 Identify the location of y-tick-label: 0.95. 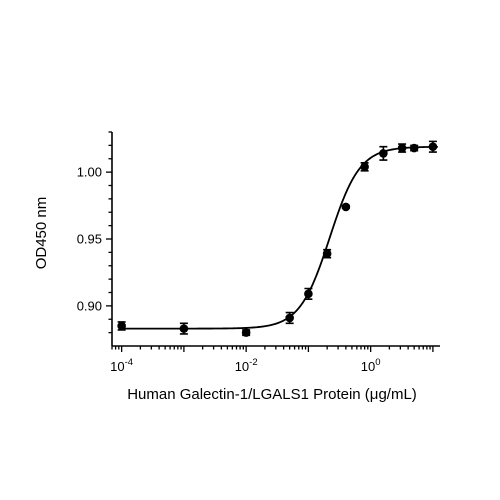
(89, 239).